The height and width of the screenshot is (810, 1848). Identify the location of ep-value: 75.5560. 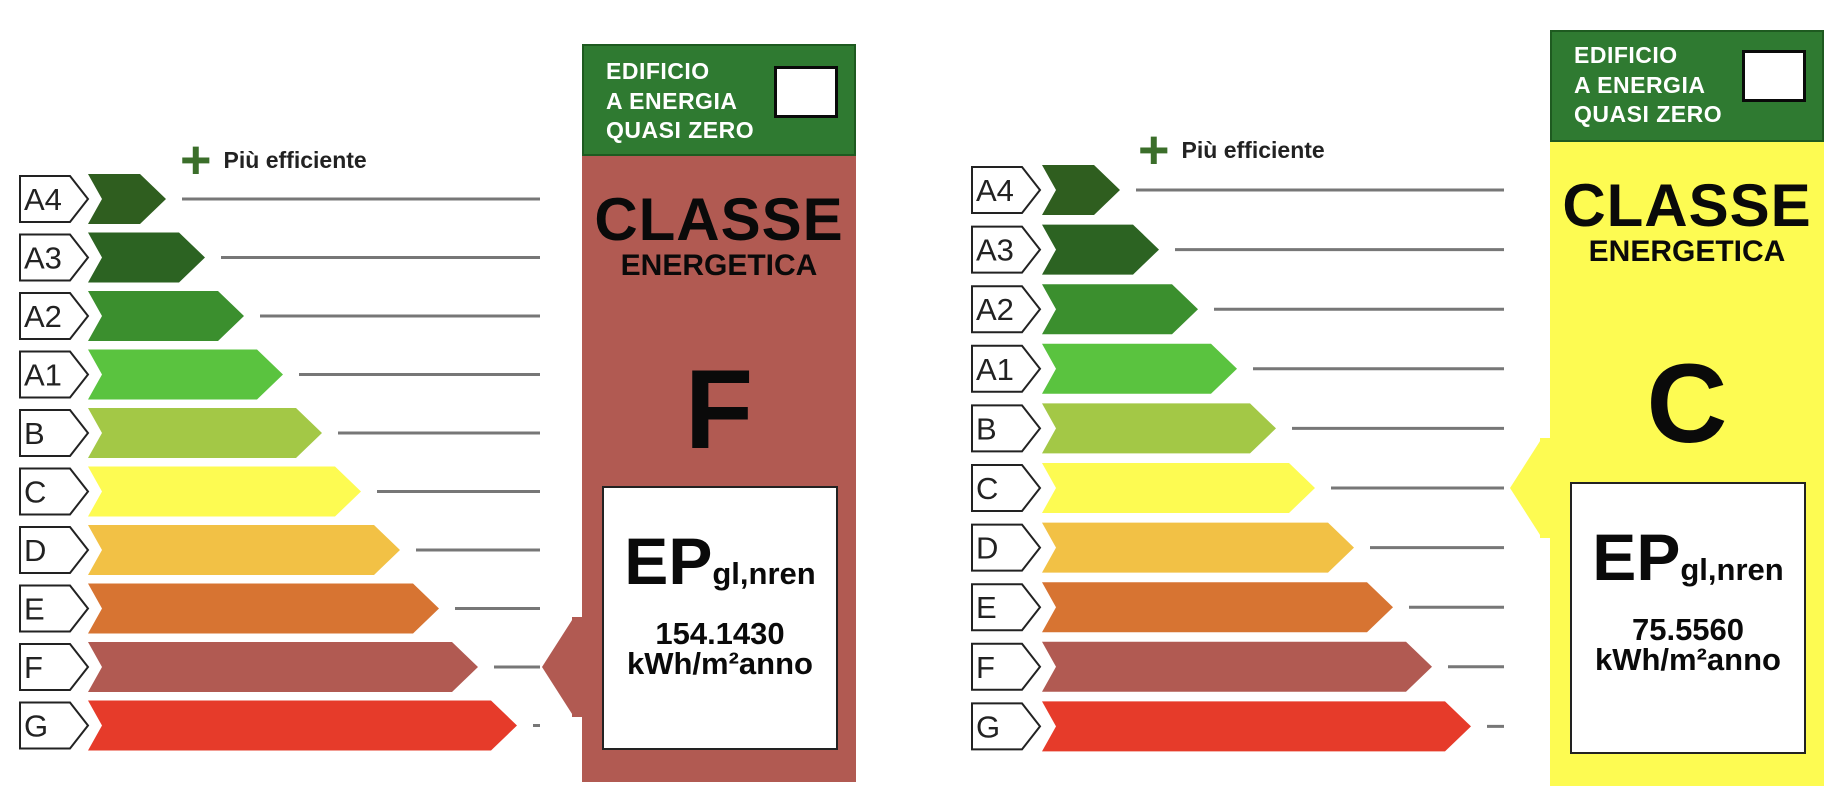
(1688, 629).